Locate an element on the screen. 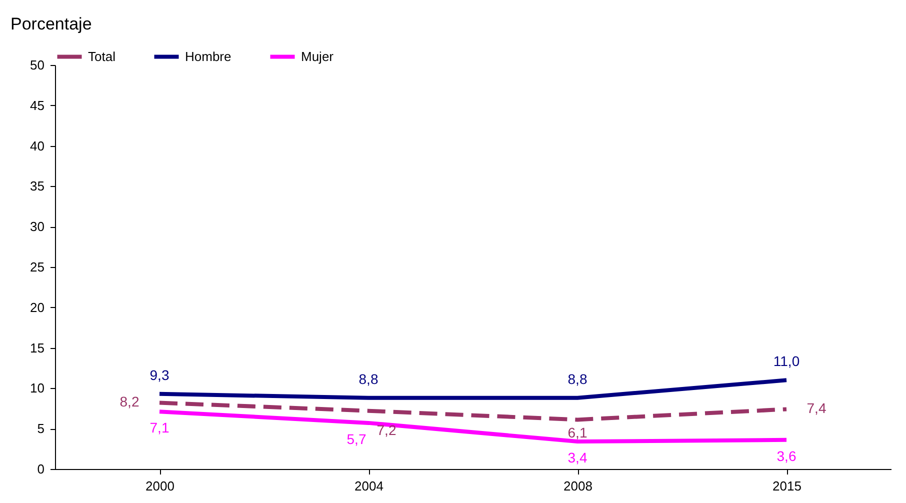  legend-label: Total is located at coordinates (102, 56).